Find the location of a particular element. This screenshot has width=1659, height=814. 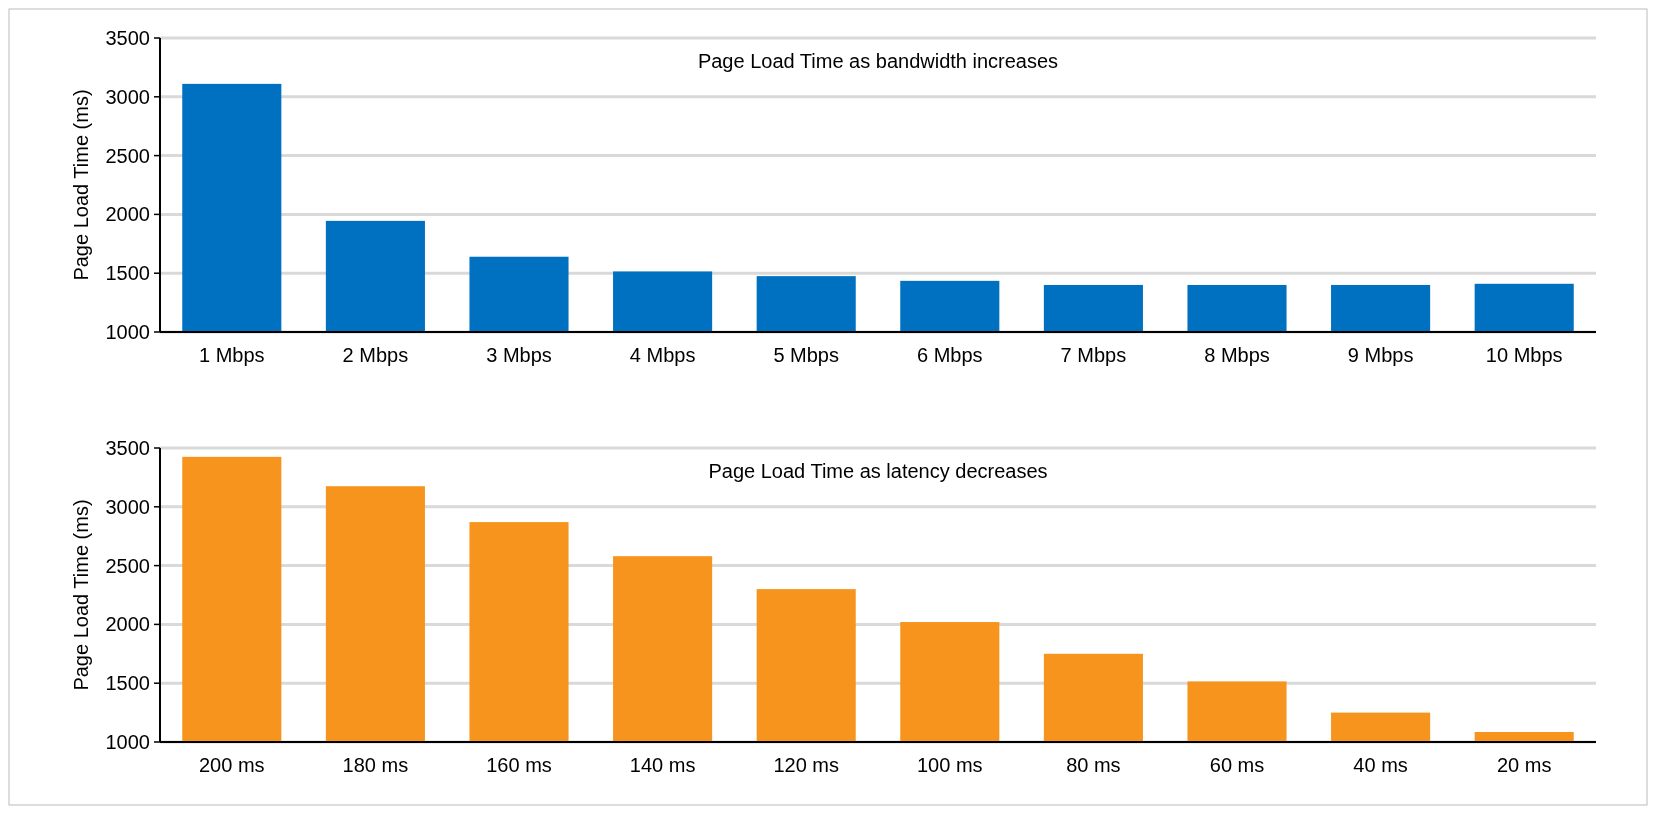

x-tick-label: 10 Mbps is located at coordinates (1524, 355).